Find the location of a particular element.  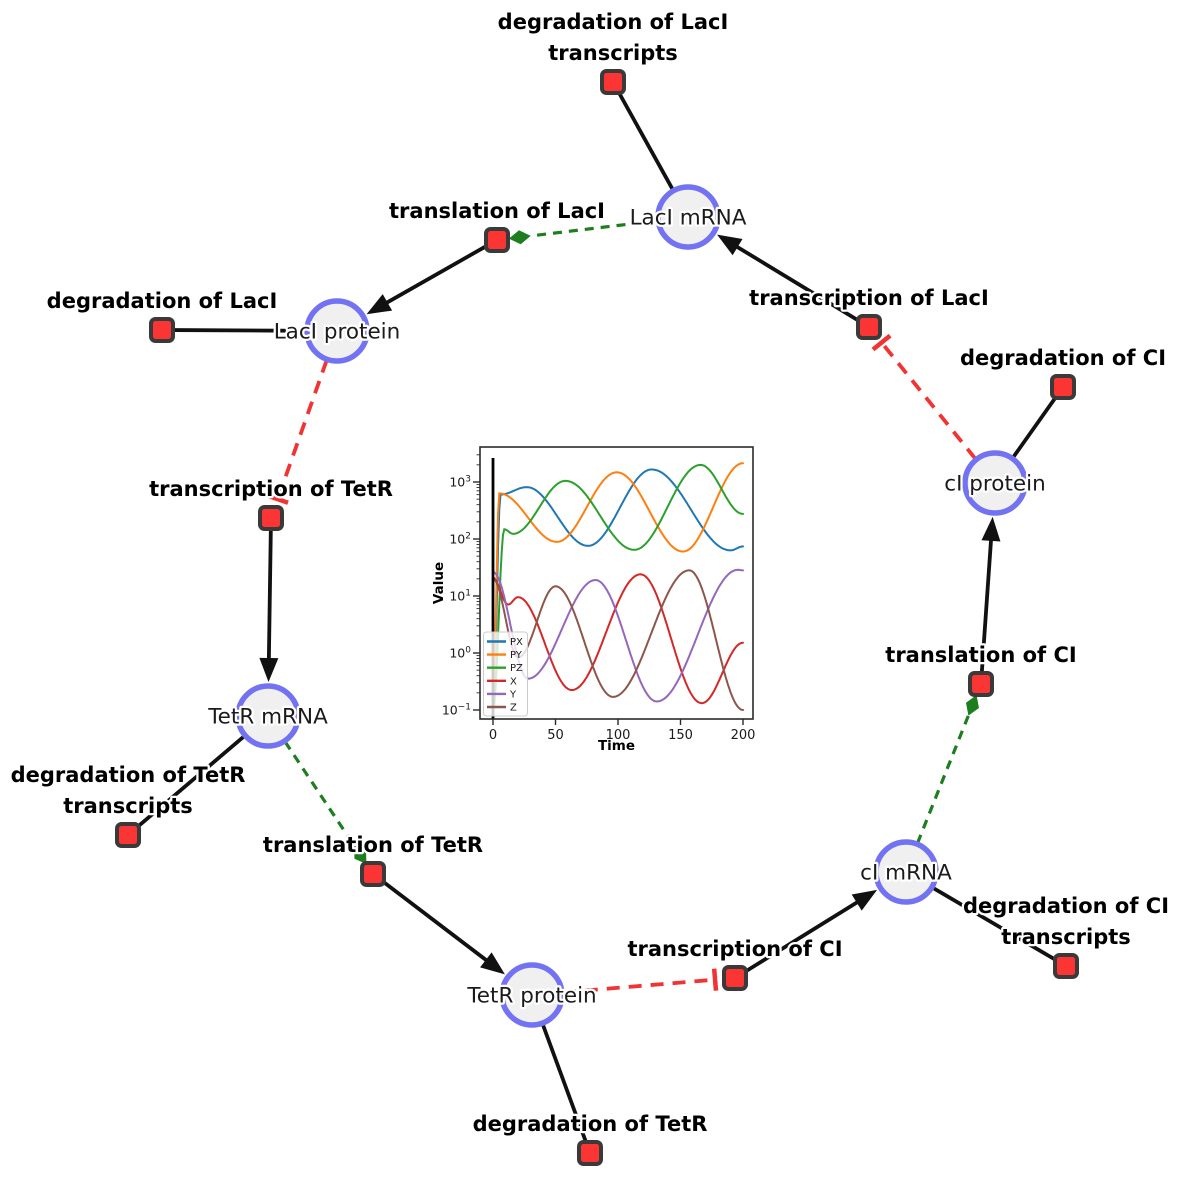

edge-consumption-laci_protein-deg_laci is located at coordinates (240, 330).